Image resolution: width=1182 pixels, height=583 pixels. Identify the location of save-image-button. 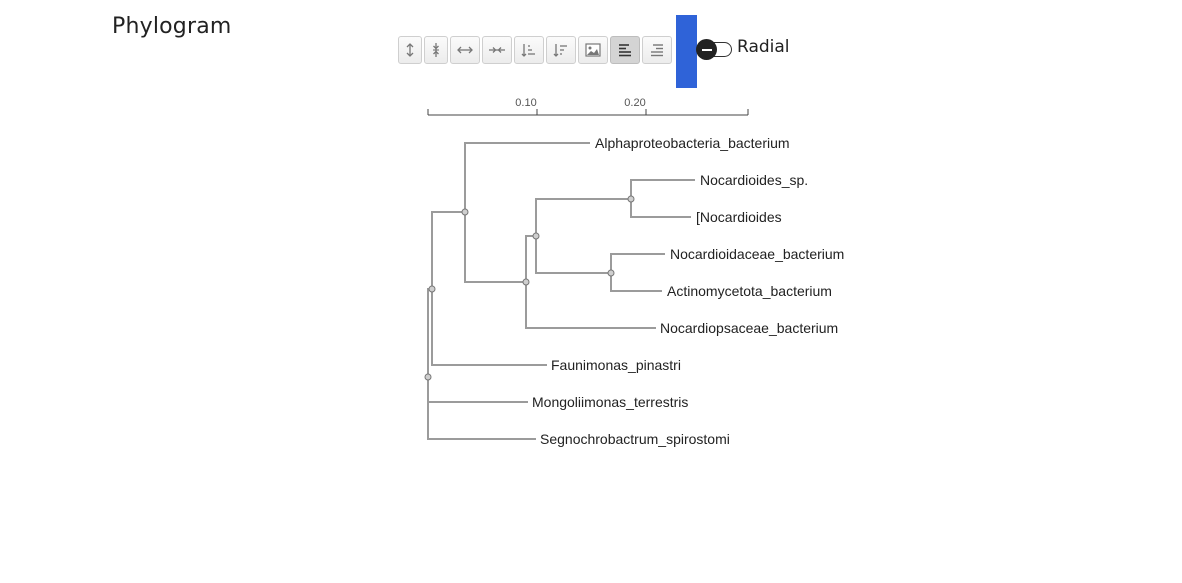
(593, 50).